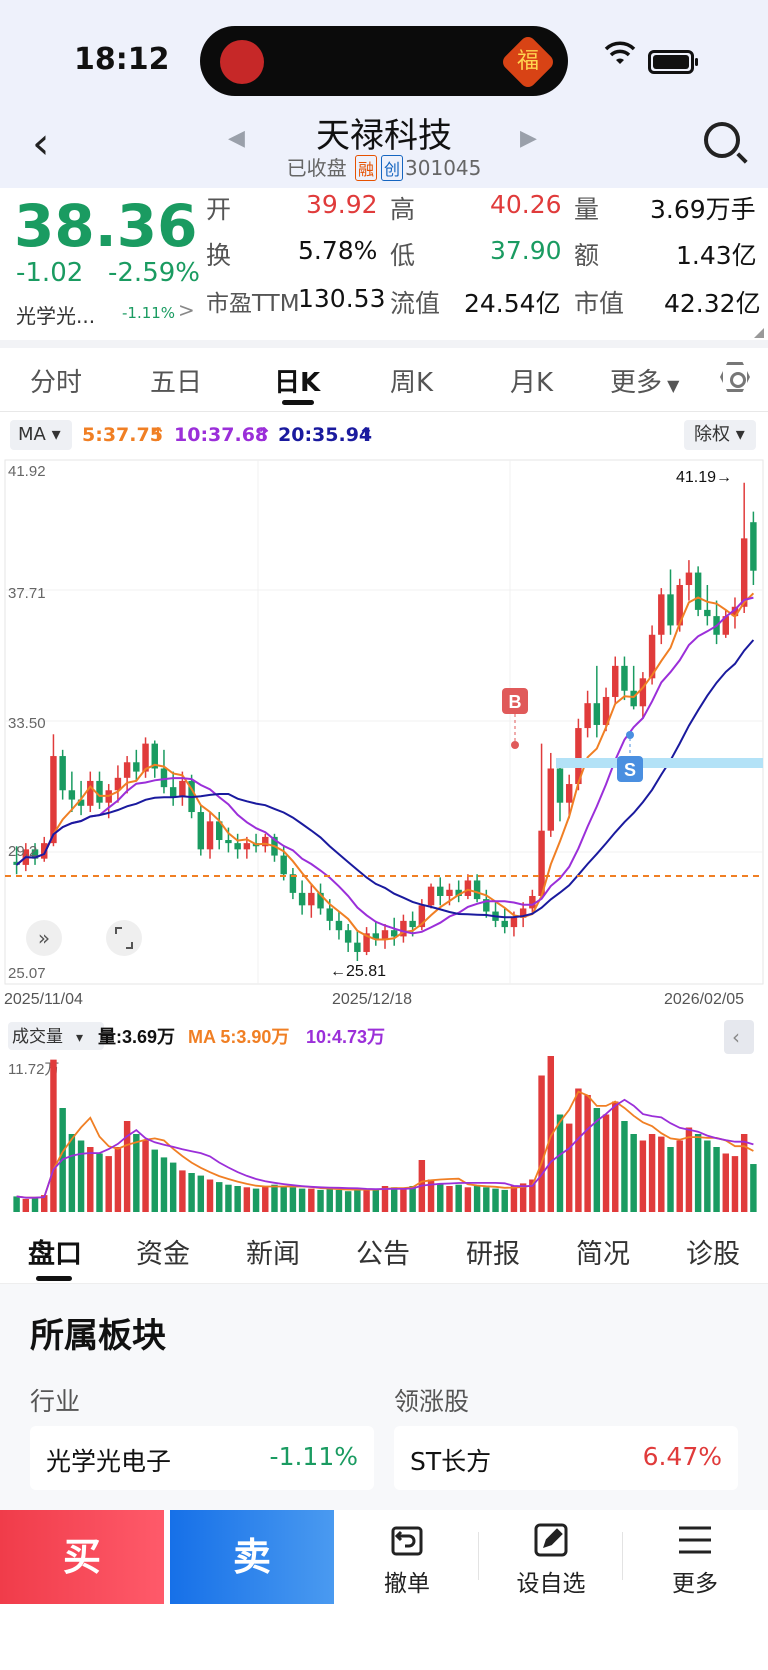  Describe the element at coordinates (587, 209) in the screenshot. I see `volume-label: 量` at that location.